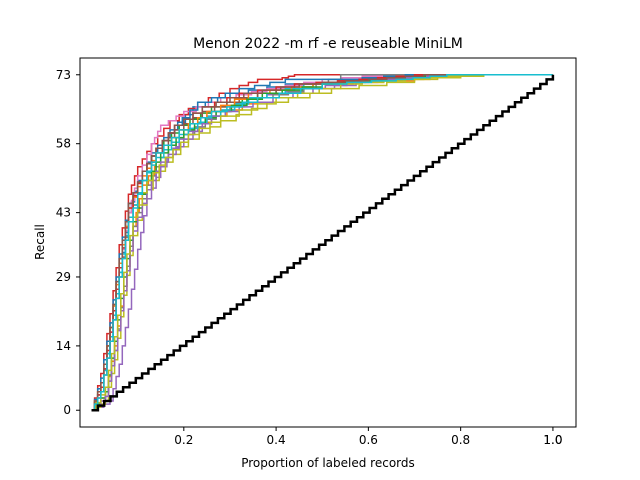 This screenshot has height=480, width=640. I want to click on y-tick-label: 58, so click(63, 144).